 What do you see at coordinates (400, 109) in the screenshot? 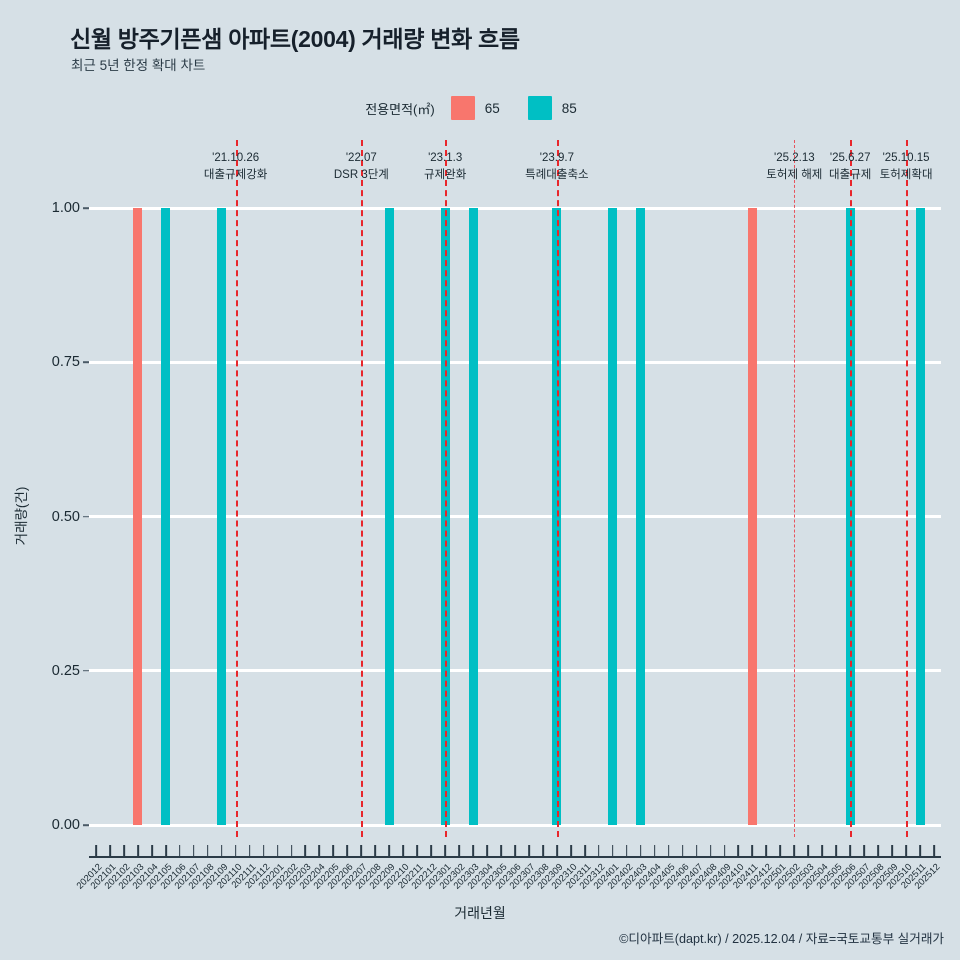
I see `legend-title: 전용면적(㎡)` at bounding box center [400, 109].